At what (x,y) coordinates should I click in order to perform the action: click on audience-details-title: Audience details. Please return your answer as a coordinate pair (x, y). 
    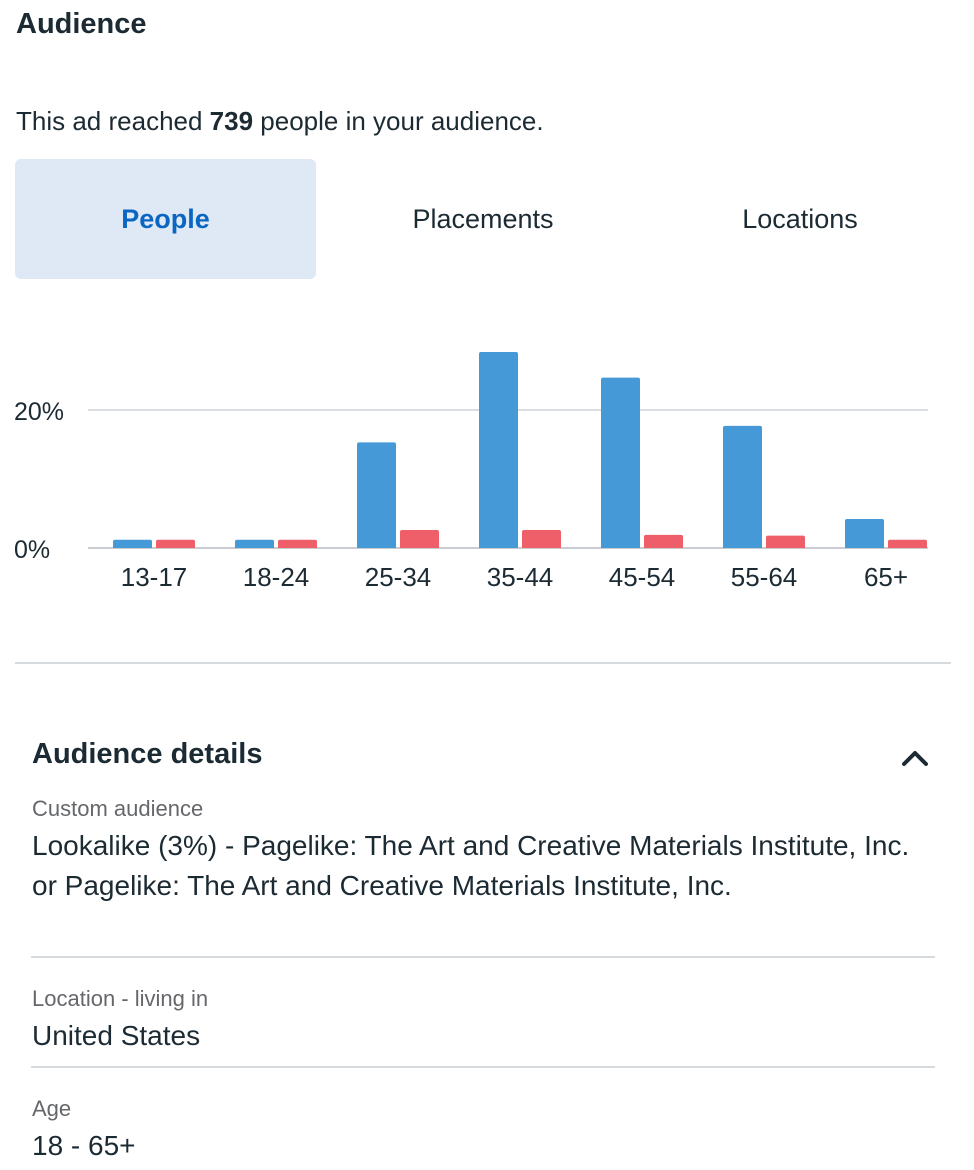
    Looking at the image, I should click on (147, 754).